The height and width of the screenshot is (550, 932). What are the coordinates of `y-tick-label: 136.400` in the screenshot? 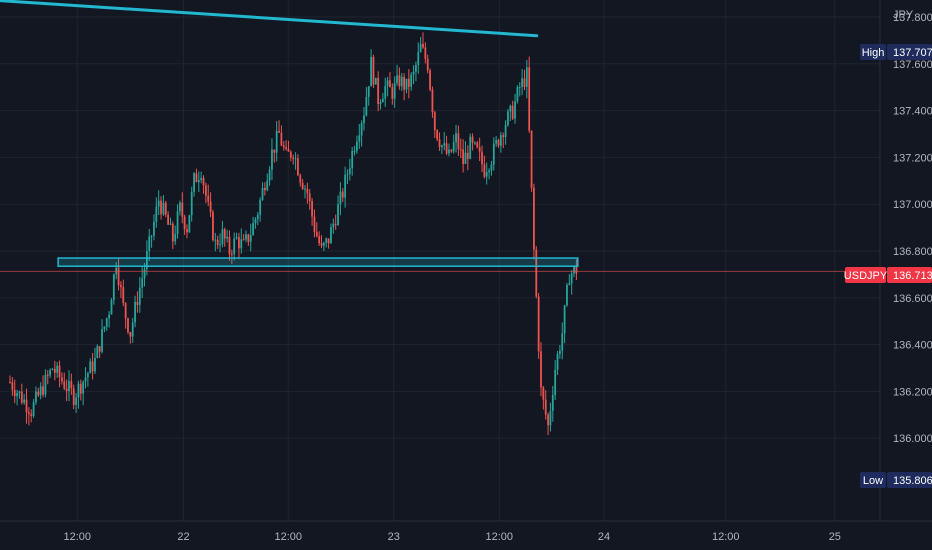 It's located at (912, 346).